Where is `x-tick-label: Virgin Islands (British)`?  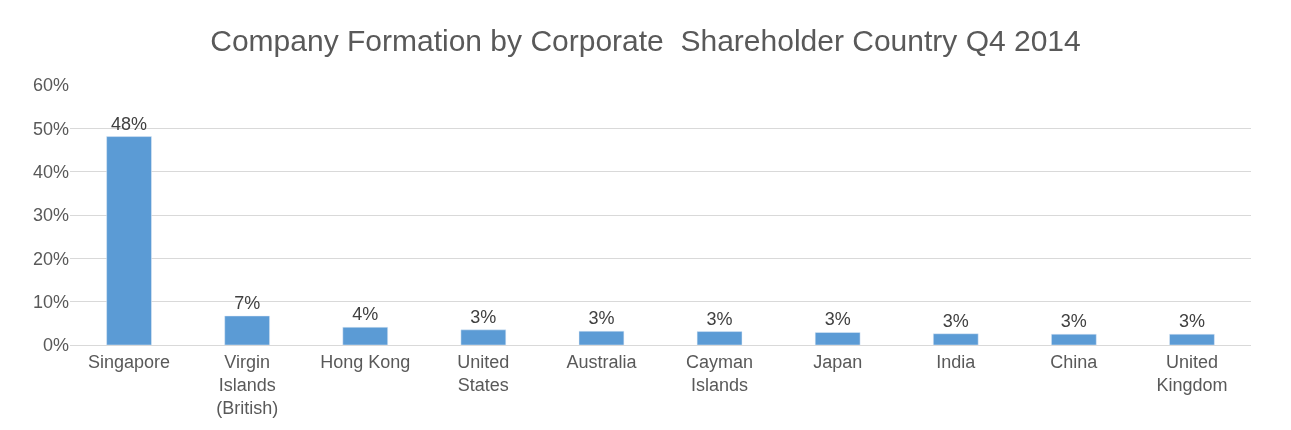 x-tick-label: Virgin Islands (British) is located at coordinates (247, 385).